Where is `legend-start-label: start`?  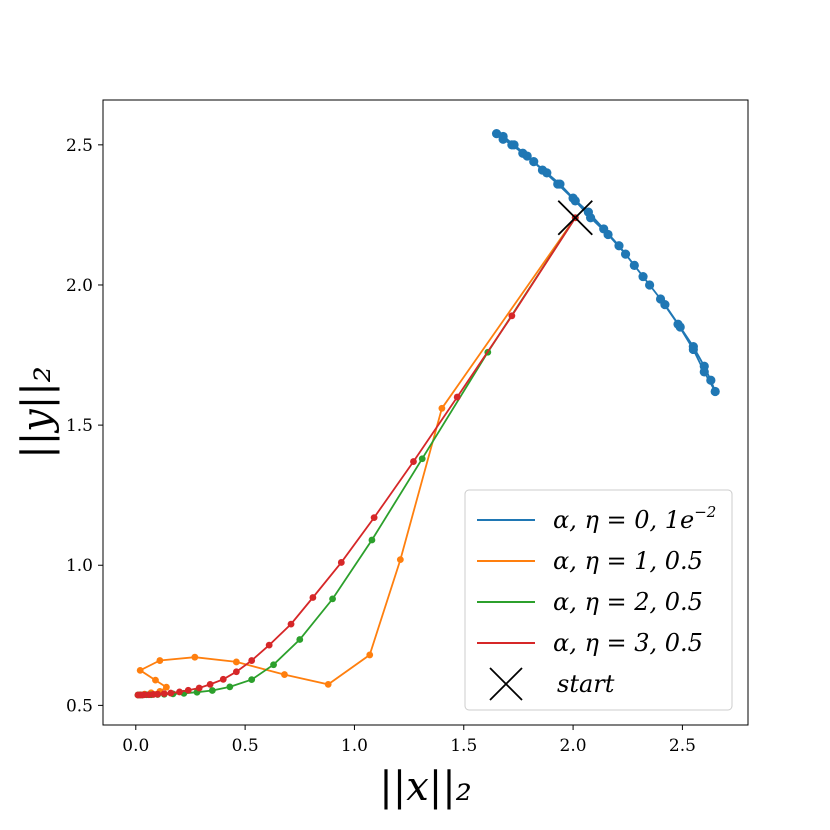 legend-start-label: start is located at coordinates (586, 684).